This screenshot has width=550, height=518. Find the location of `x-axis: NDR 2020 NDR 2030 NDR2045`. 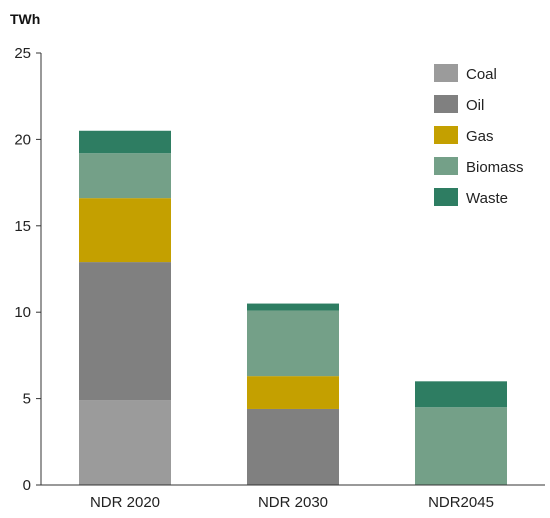

x-axis: NDR 2020 NDR 2030 NDR2045 is located at coordinates (293, 497).